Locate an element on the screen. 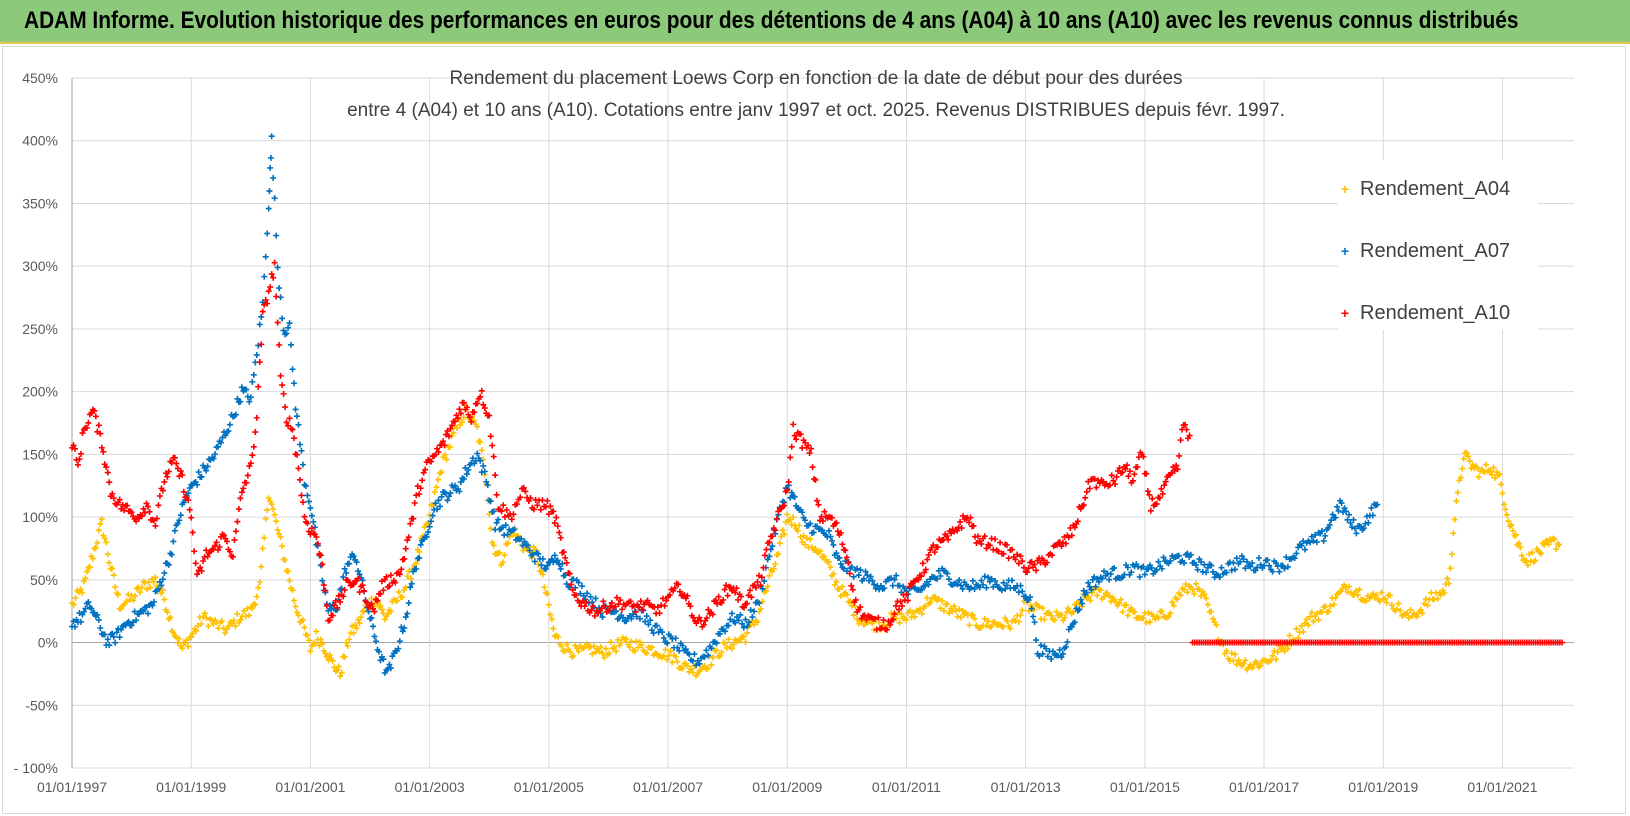 This screenshot has width=1630, height=816. legend-item-a10: + Rendement_A10 is located at coordinates (1424, 313).